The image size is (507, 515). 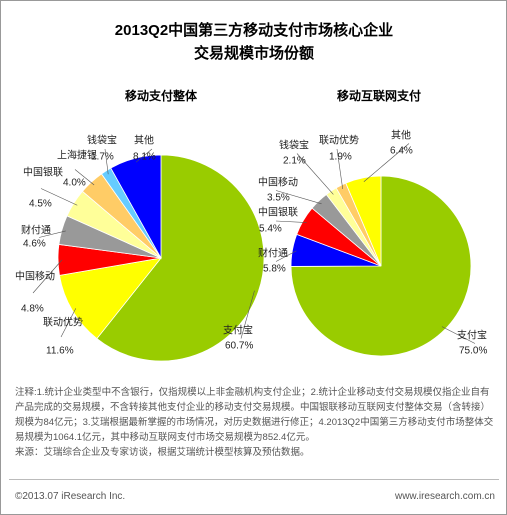 I want to click on value-label: 75.0%, so click(x=473, y=351).